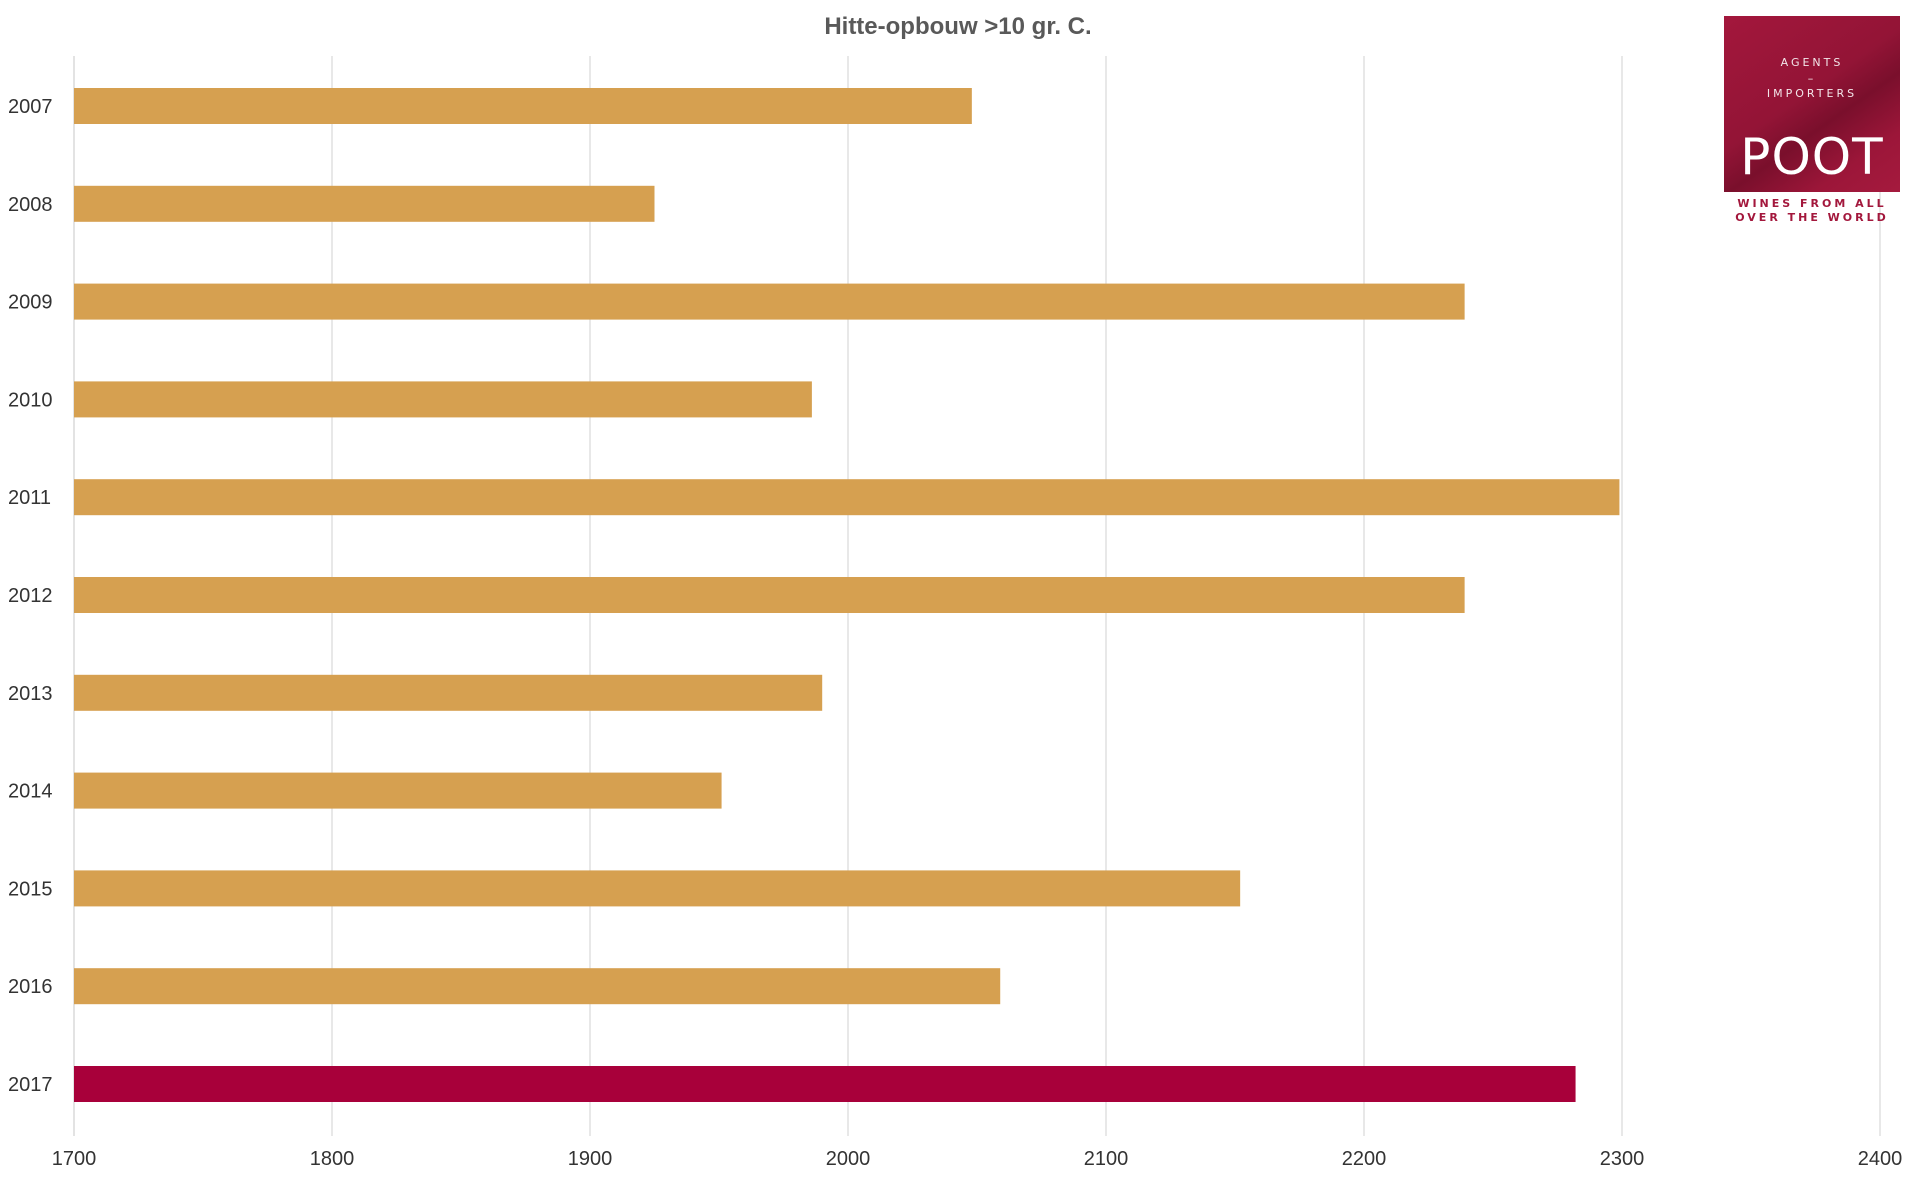  Describe the element at coordinates (1812, 93) in the screenshot. I see `logo-line-importers: IMPORTERS` at that location.